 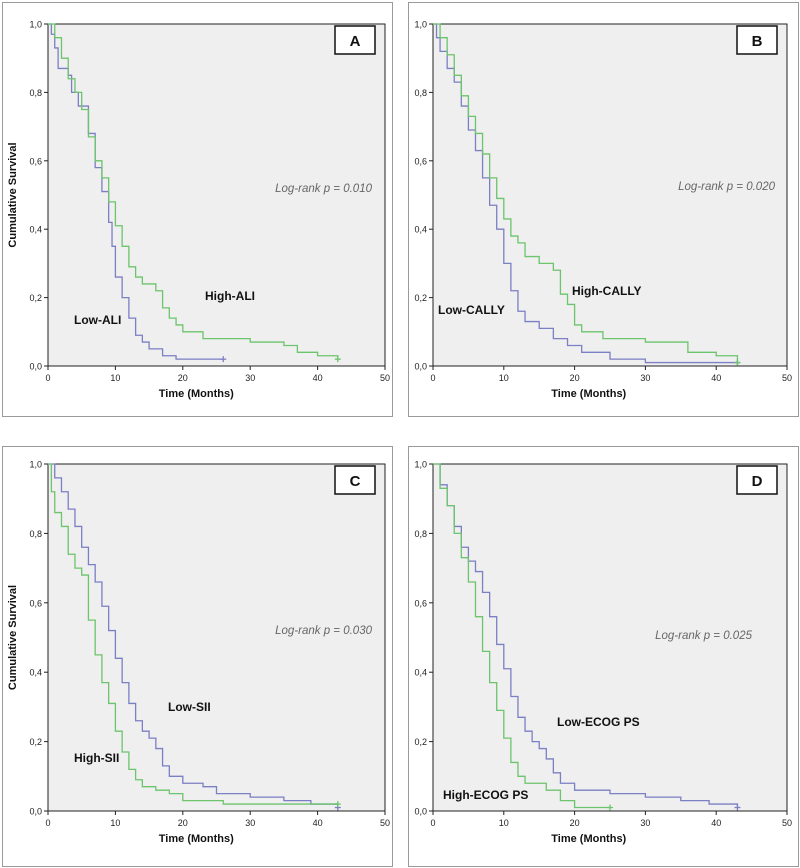 I want to click on series-label: Low-CALLY, so click(x=471, y=310).